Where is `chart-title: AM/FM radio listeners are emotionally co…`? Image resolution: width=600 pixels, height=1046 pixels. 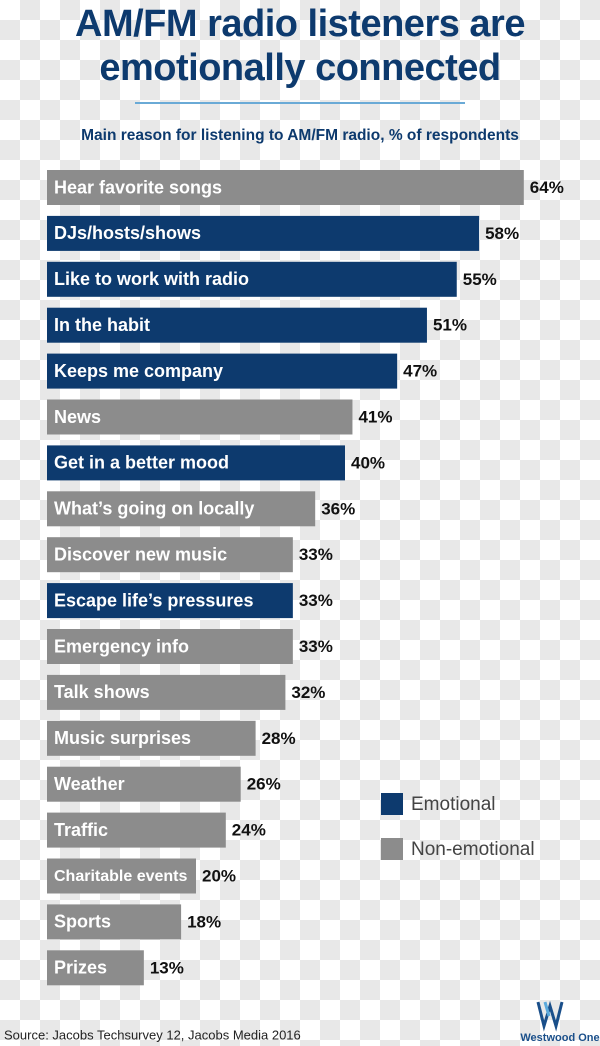
chart-title: AM/FM radio listeners are emotionally co… is located at coordinates (300, 46).